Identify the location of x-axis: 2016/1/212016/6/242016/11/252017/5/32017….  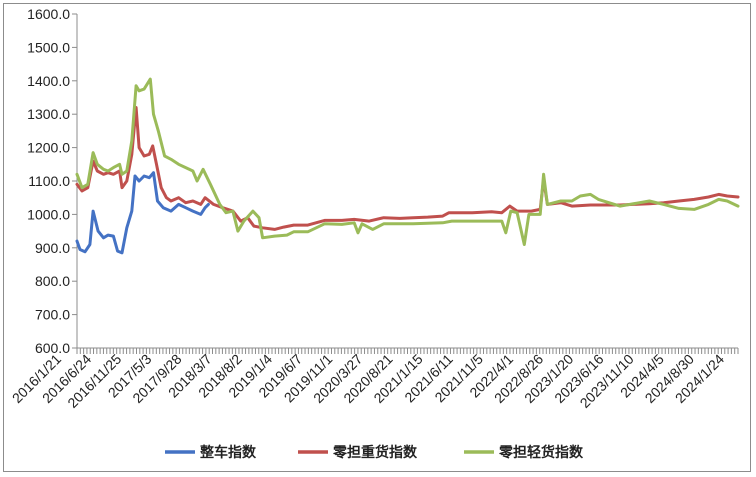
(374, 379).